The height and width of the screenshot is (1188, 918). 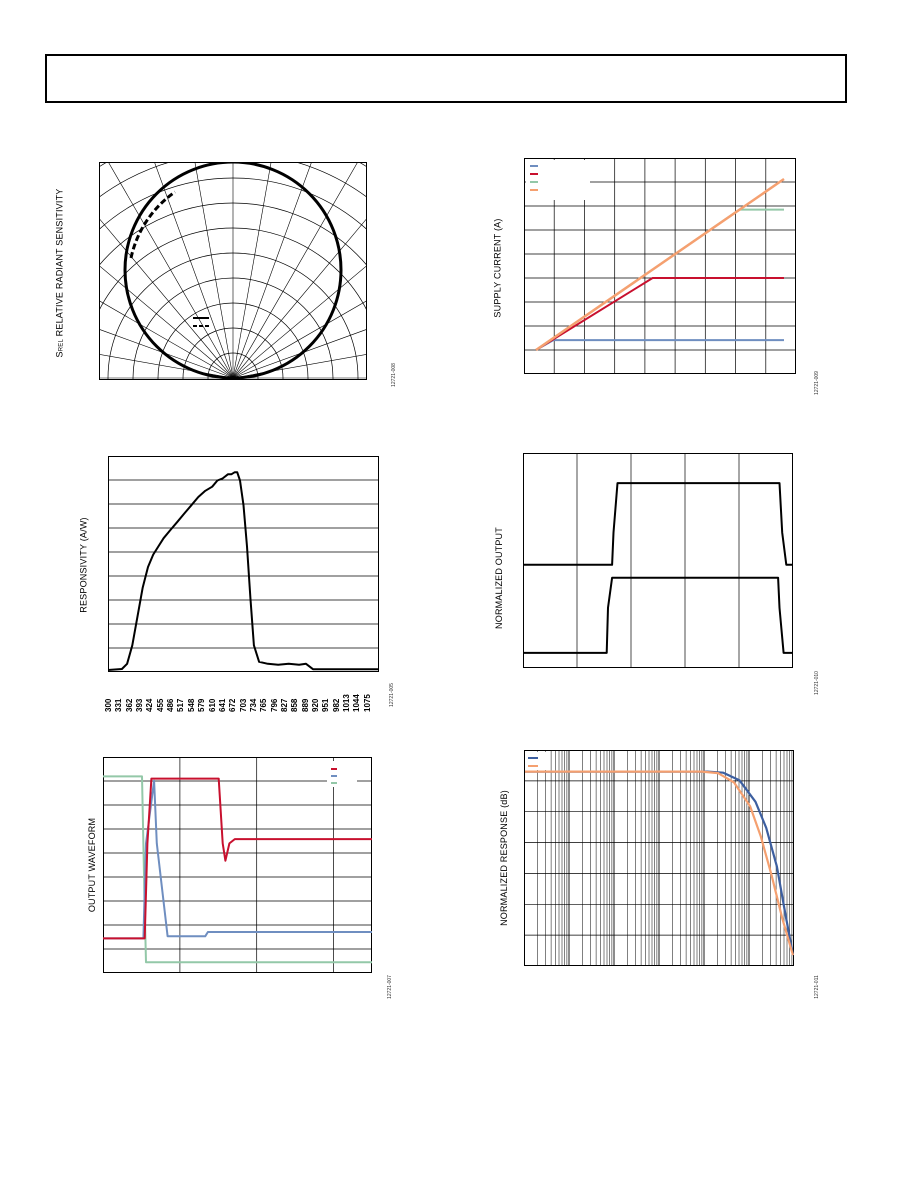 What do you see at coordinates (537, 761) in the screenshot?
I see `legend-background` at bounding box center [537, 761].